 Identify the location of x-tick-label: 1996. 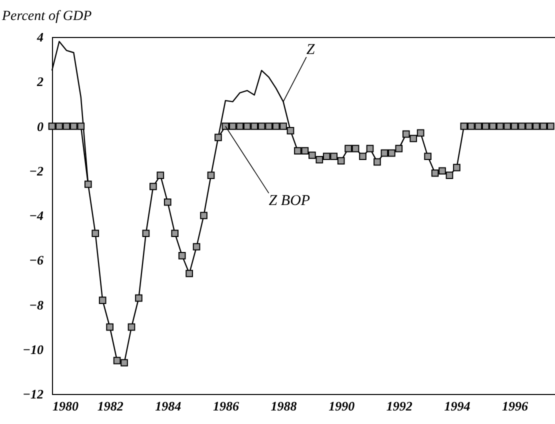
(515, 406).